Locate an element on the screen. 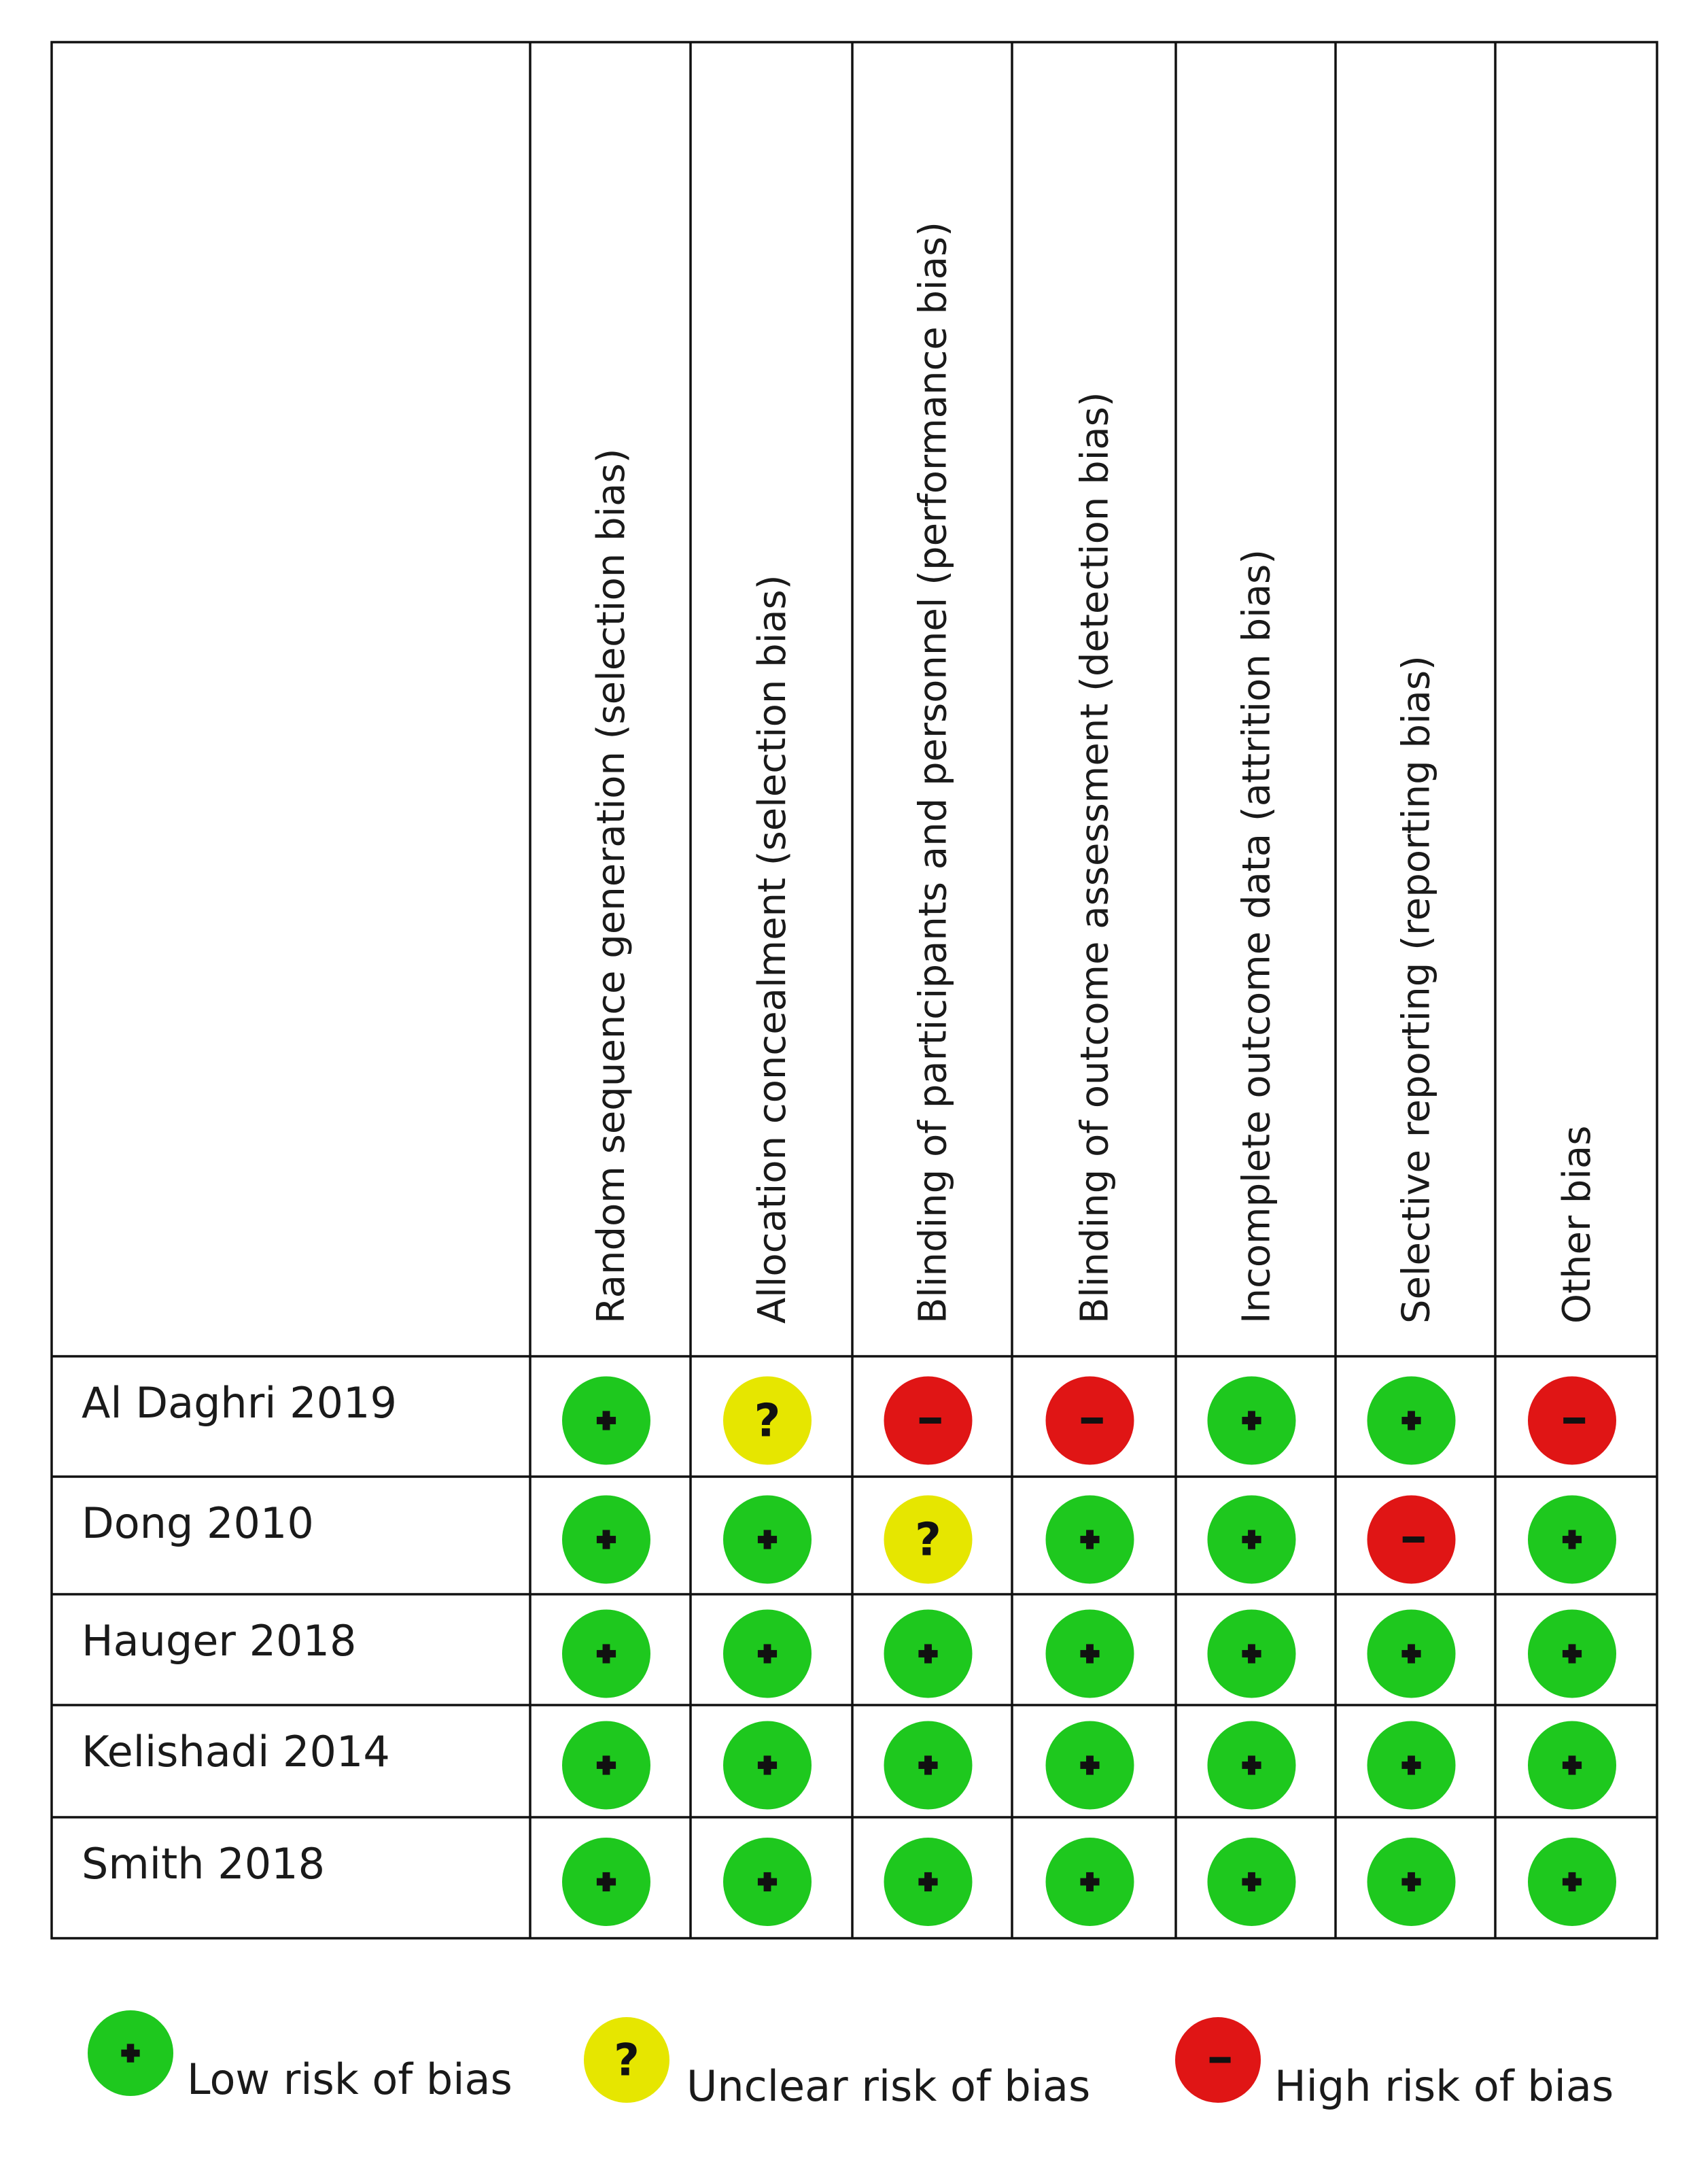  domain-header: Incomplete outcome data (attrition bias) is located at coordinates (1257, 936).